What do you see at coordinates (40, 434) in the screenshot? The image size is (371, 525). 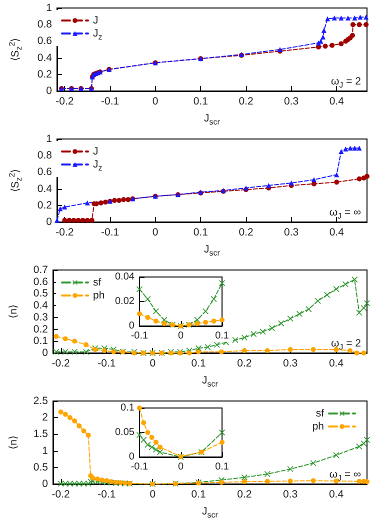 I see `y-tick-label: 1.5` at bounding box center [40, 434].